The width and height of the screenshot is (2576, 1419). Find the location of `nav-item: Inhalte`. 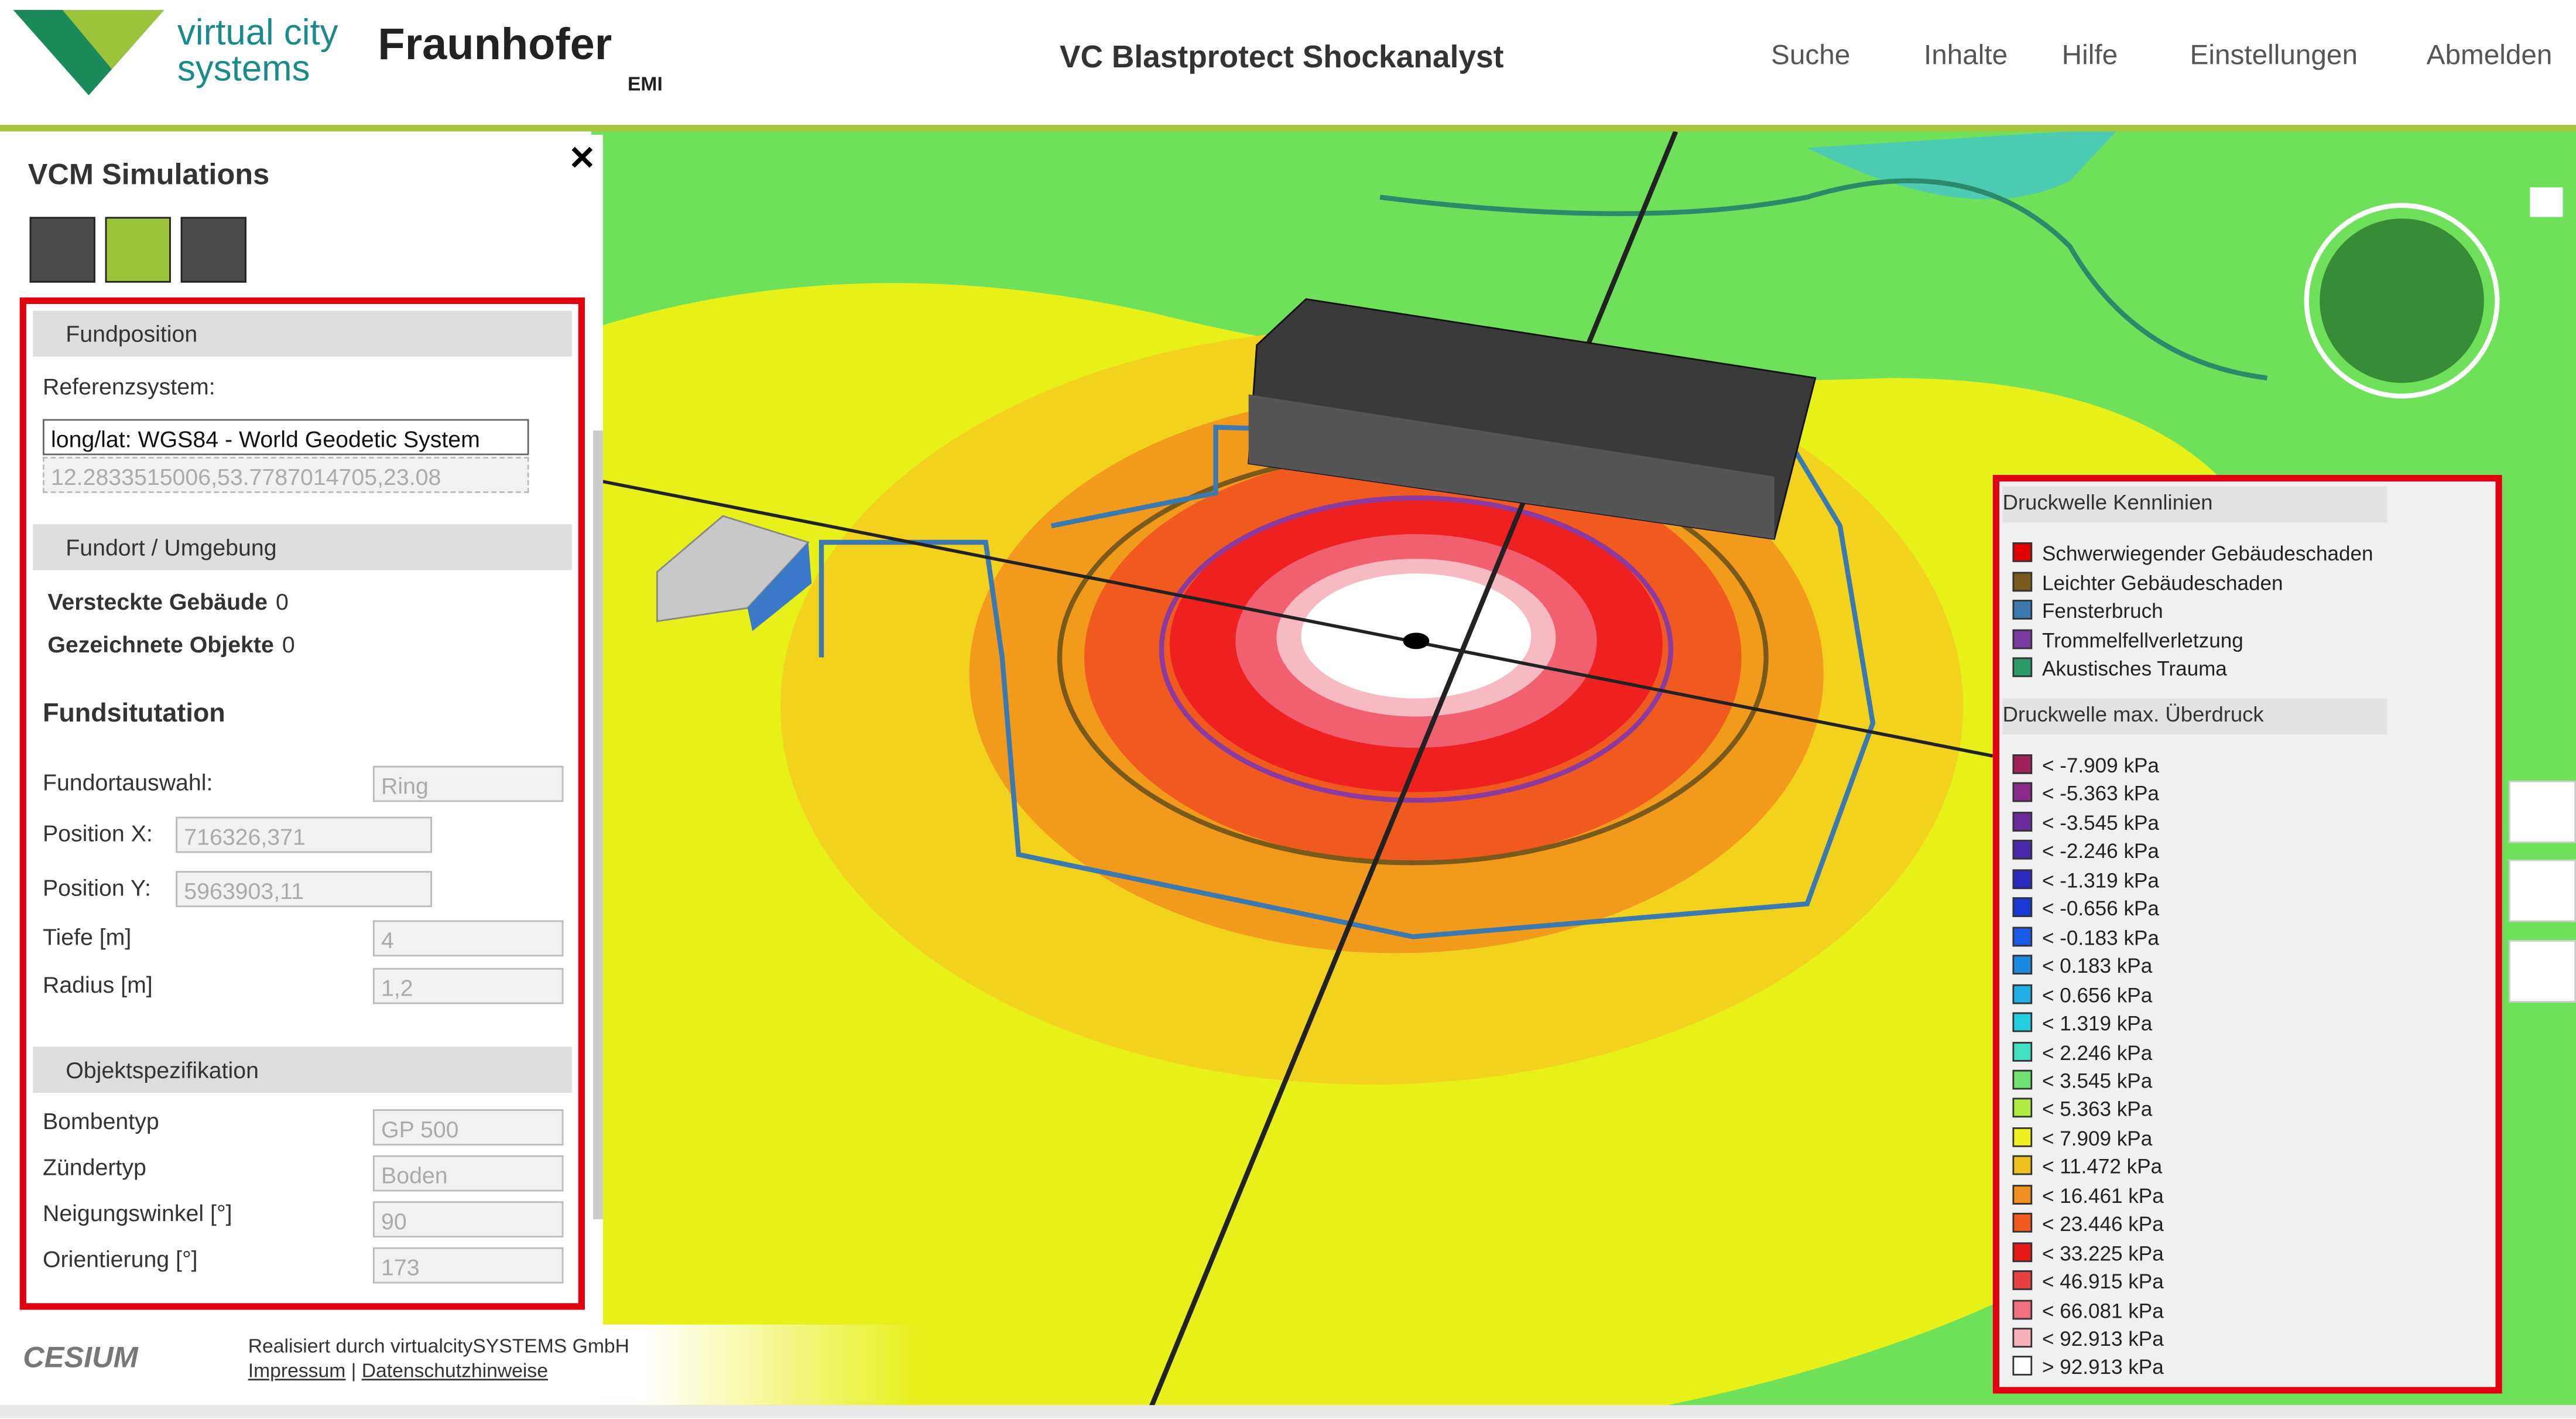

nav-item: Inhalte is located at coordinates (1965, 55).